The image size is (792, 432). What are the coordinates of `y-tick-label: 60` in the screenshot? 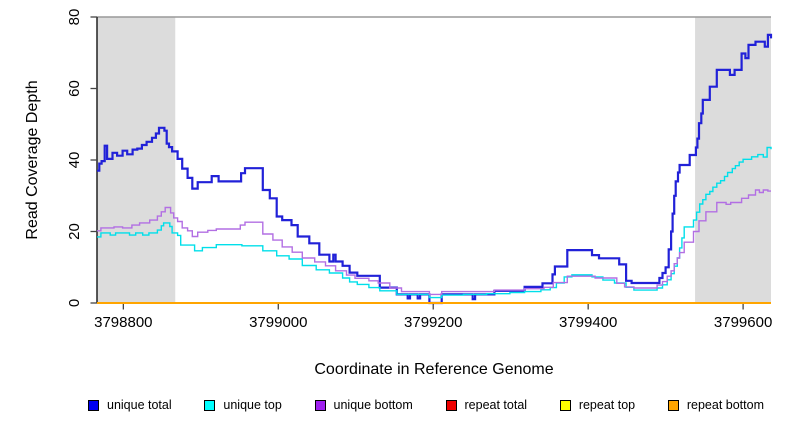 It's located at (74, 88).